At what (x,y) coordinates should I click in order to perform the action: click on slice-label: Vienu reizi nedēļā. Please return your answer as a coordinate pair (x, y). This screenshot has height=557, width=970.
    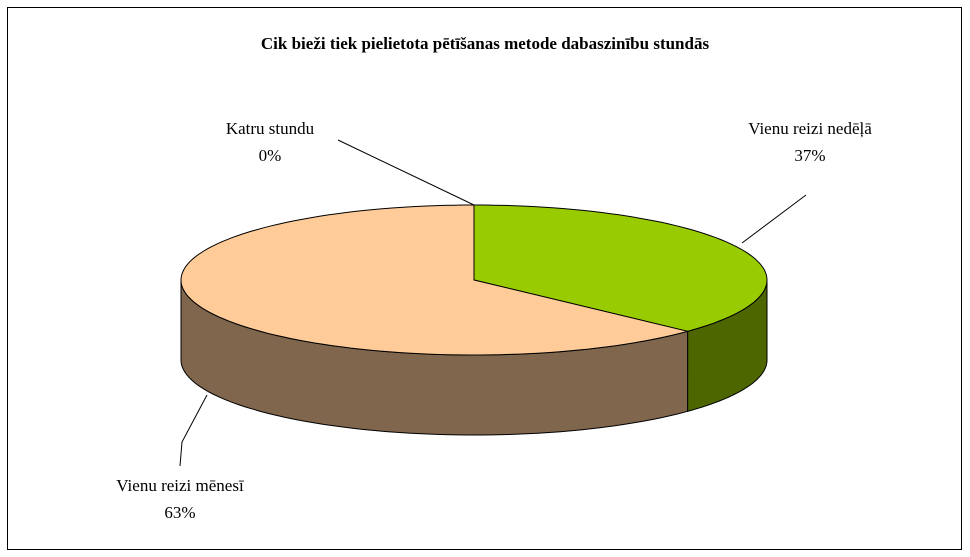
    Looking at the image, I should click on (810, 128).